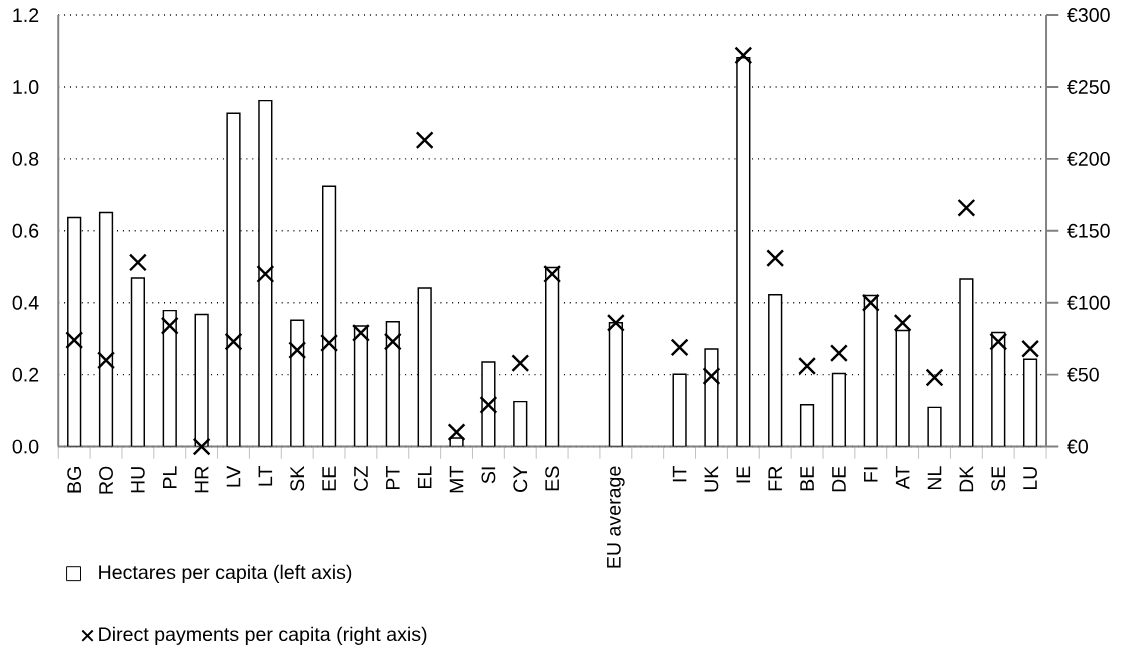 This screenshot has height=667, width=1129. What do you see at coordinates (839, 479) in the screenshot?
I see `x-tick-label: DE` at bounding box center [839, 479].